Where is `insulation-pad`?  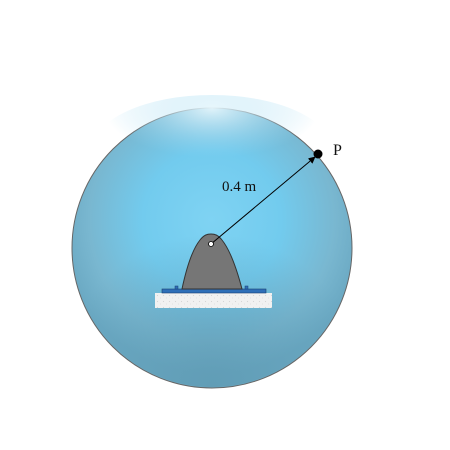 insulation-pad is located at coordinates (213, 300).